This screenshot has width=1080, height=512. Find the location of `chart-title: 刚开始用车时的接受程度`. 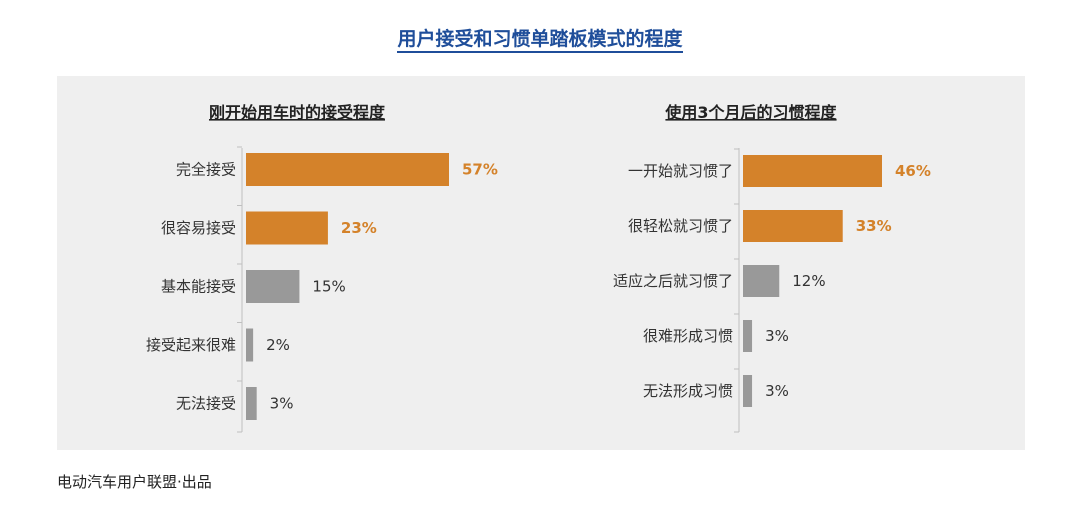

chart-title: 刚开始用车时的接受程度 is located at coordinates (297, 112).